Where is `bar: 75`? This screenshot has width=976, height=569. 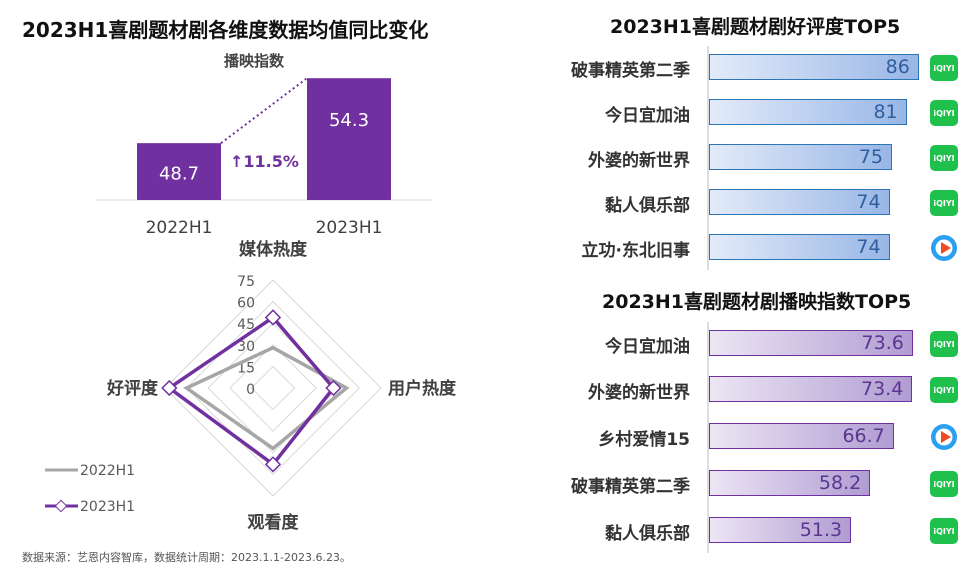
bar: 75 is located at coordinates (800, 157).